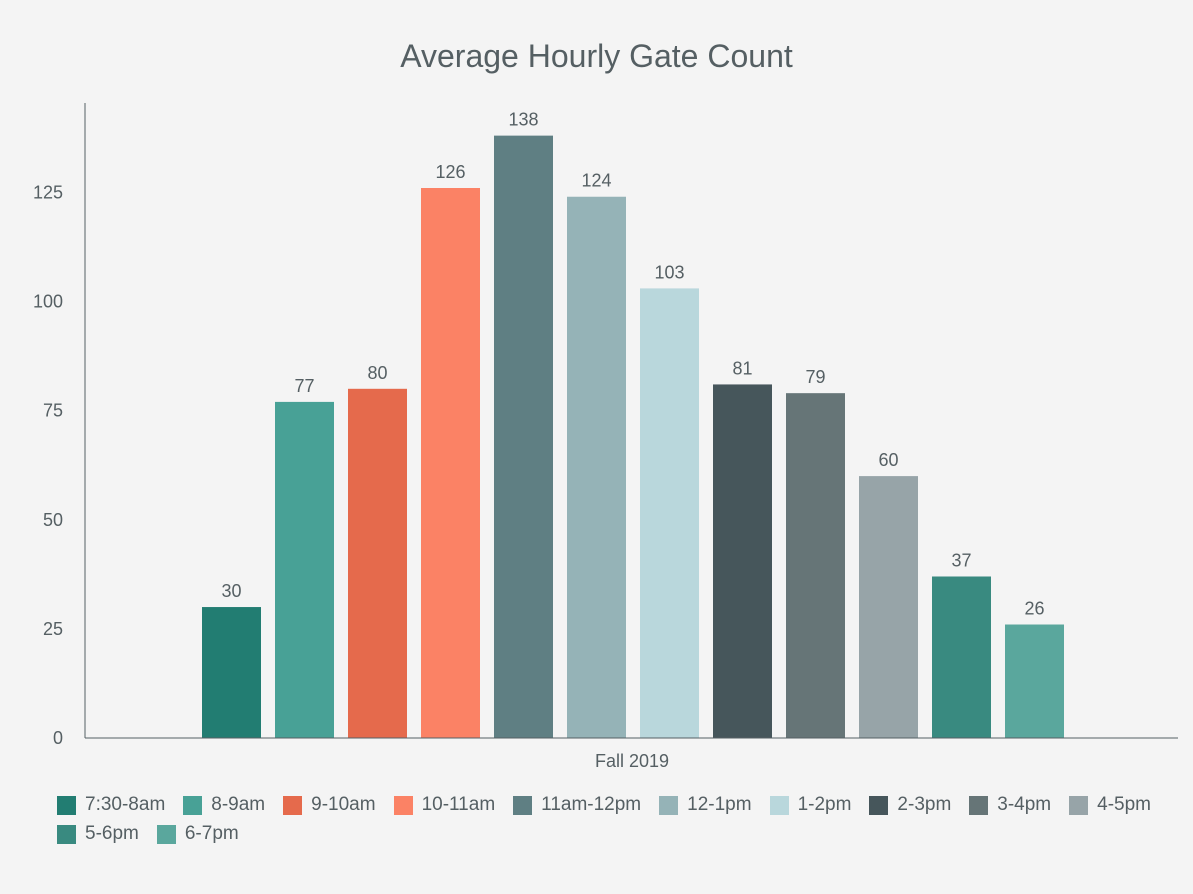 This screenshot has width=1193, height=894. I want to click on bar-value-label: 80, so click(377, 373).